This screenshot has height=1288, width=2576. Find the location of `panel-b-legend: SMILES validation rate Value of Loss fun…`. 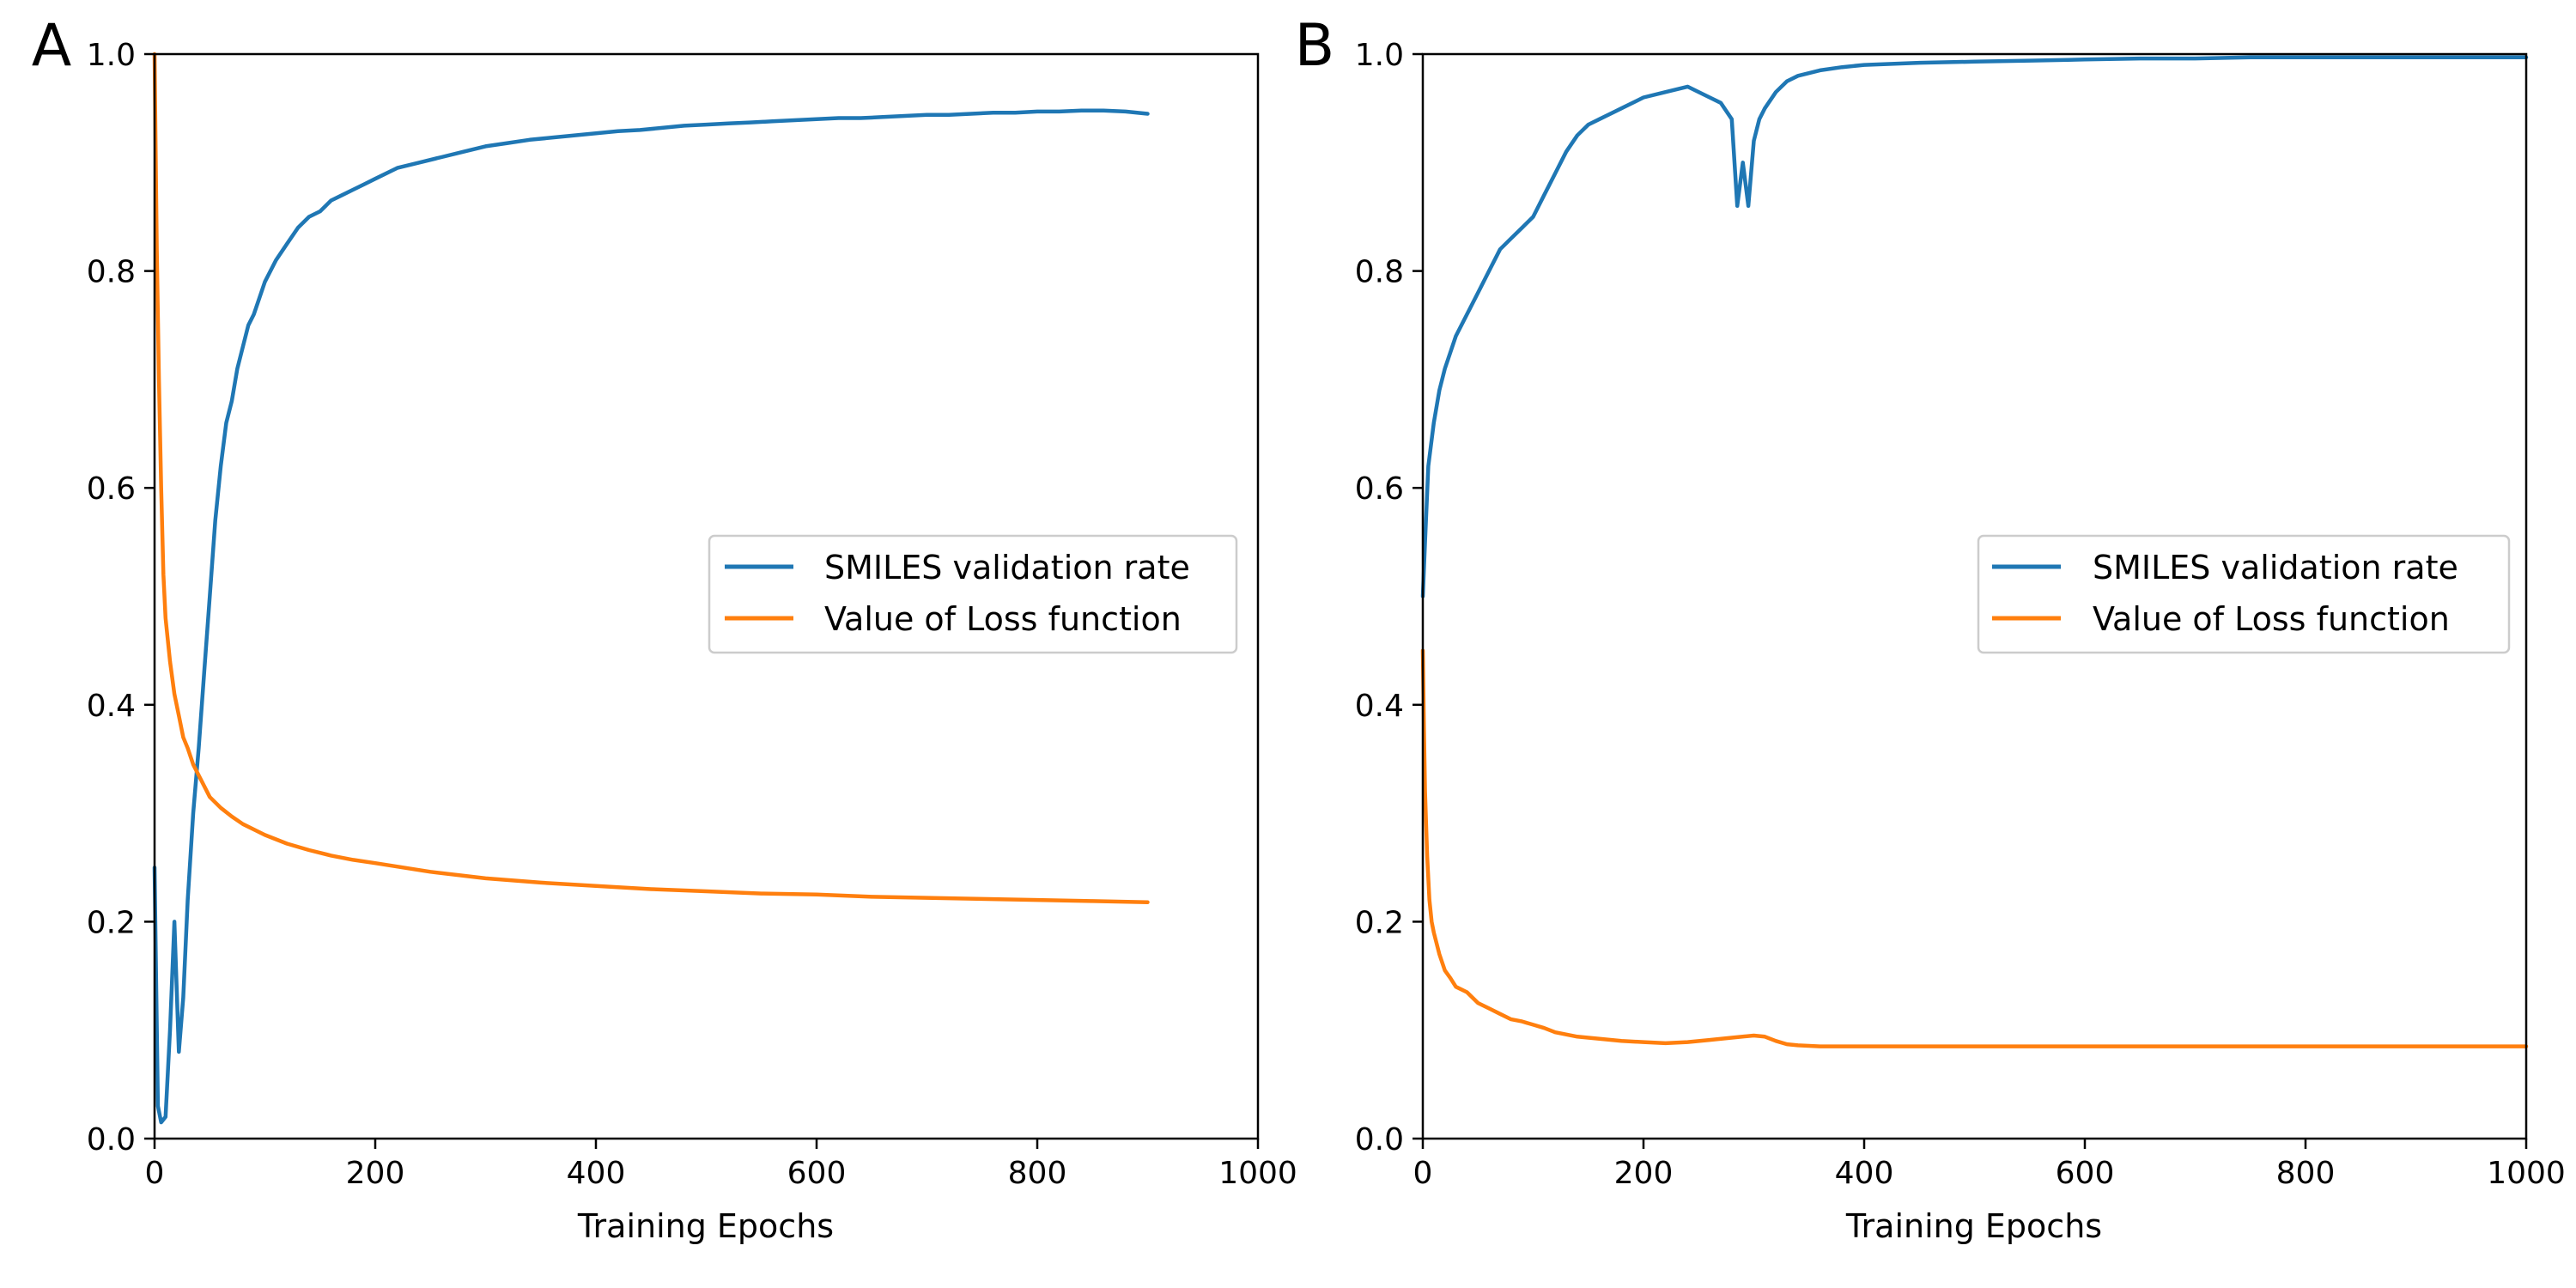

panel-b-legend: SMILES validation rate Value of Loss fun… is located at coordinates (2244, 594).